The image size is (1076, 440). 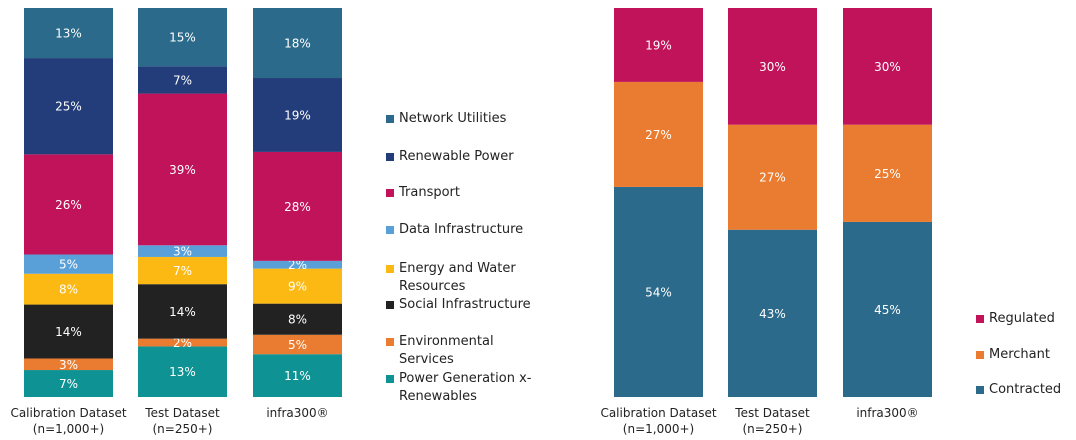 I want to click on legend-item: Network Utilities, so click(x=460, y=119).